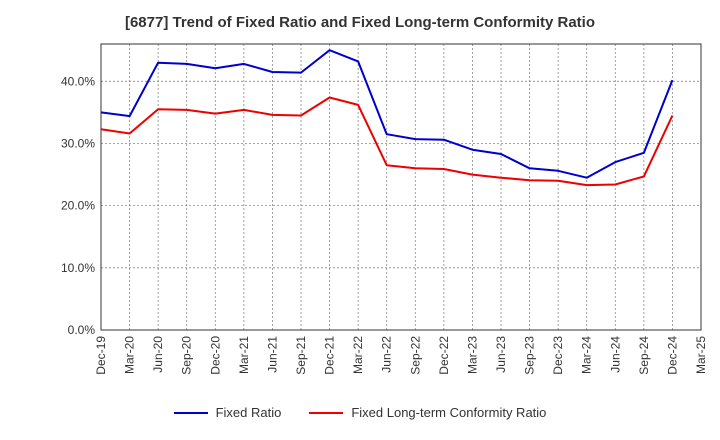 This screenshot has height=440, width=720. What do you see at coordinates (672, 355) in the screenshot?
I see `x-tick-label: Dec-24` at bounding box center [672, 355].